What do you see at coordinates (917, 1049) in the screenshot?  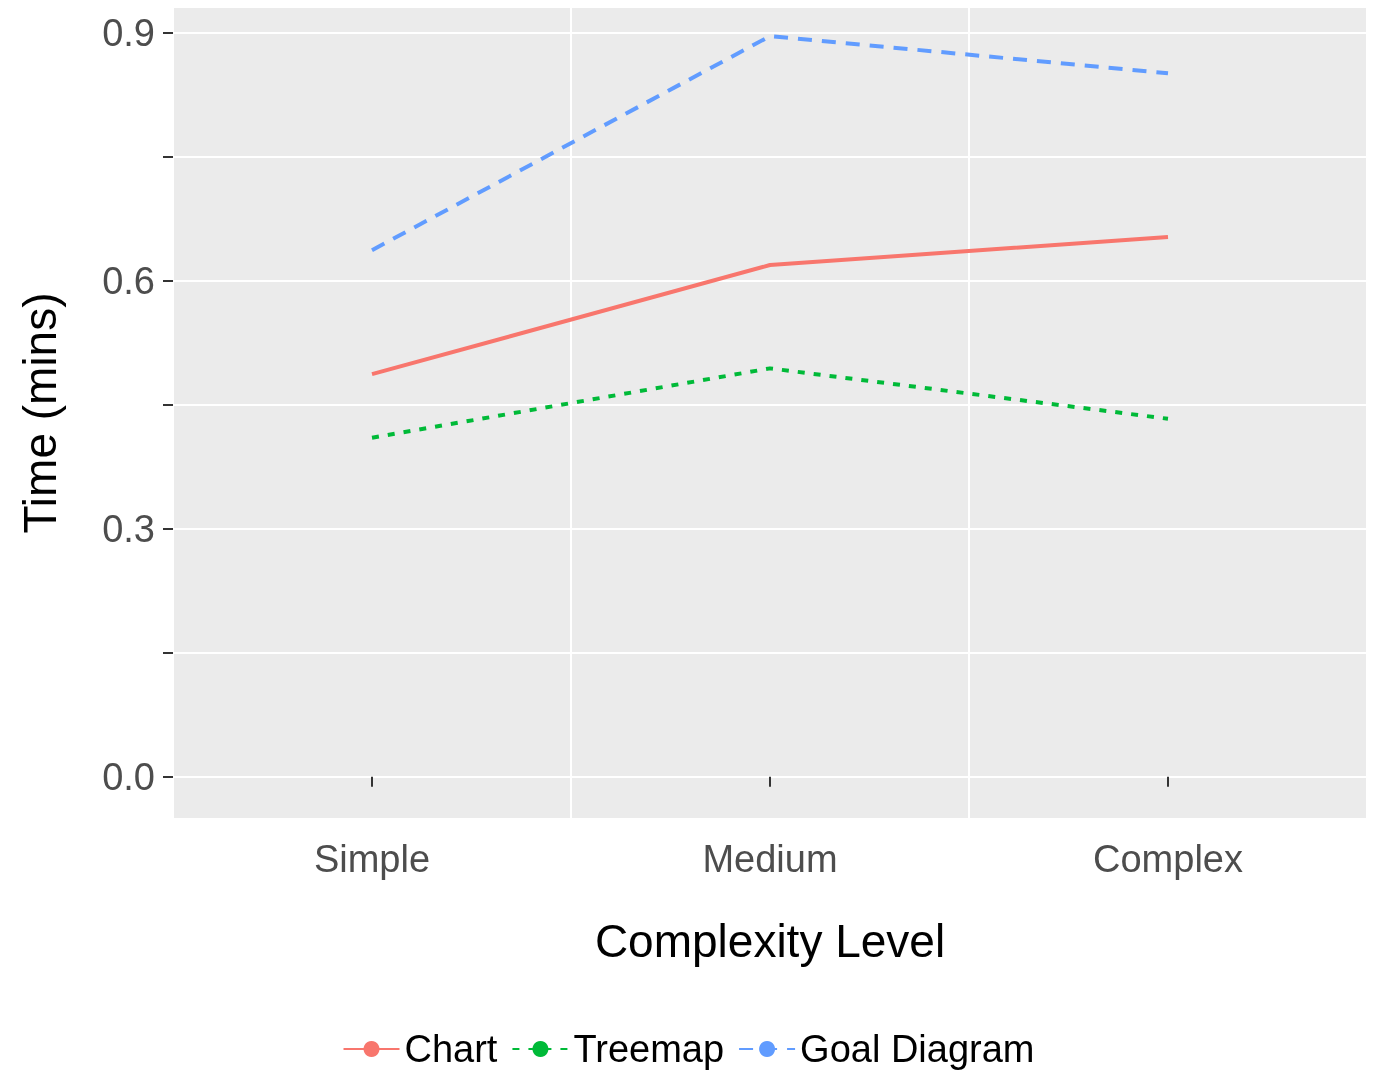 I see `legend-label: Goal Diagram` at bounding box center [917, 1049].